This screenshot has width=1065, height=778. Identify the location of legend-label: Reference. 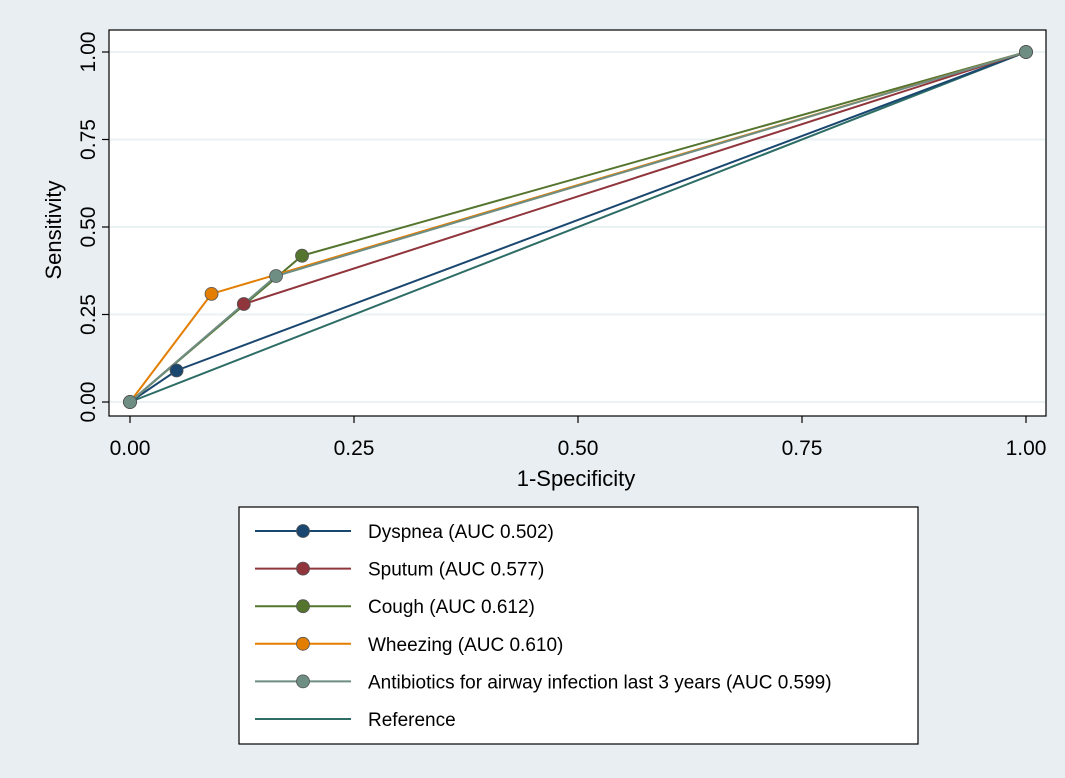
(412, 720).